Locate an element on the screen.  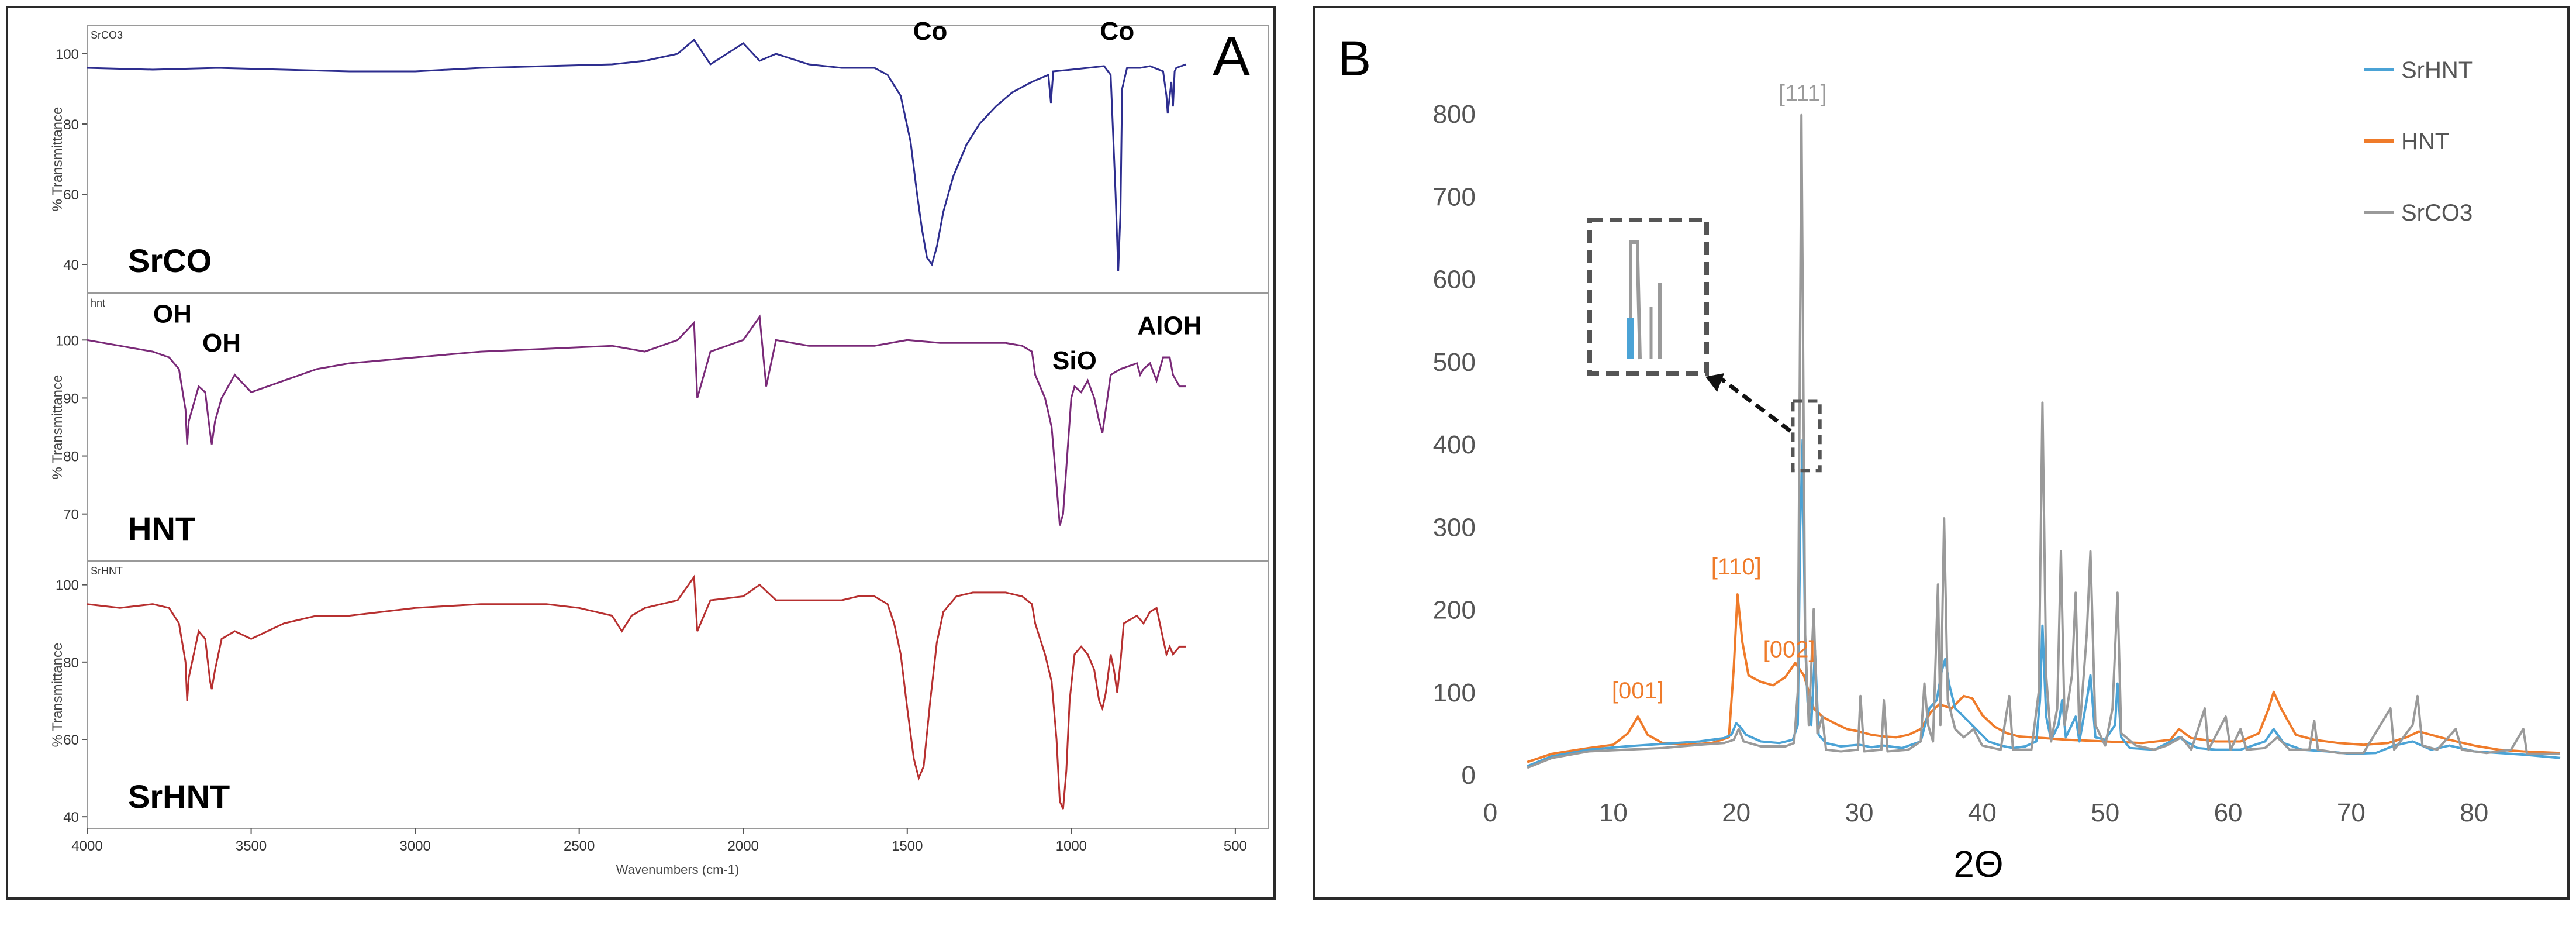
ftir-subplot-srhnt: SrHNT % Transmittance 40 60 80 100 SrHNT is located at coordinates (660, 695).